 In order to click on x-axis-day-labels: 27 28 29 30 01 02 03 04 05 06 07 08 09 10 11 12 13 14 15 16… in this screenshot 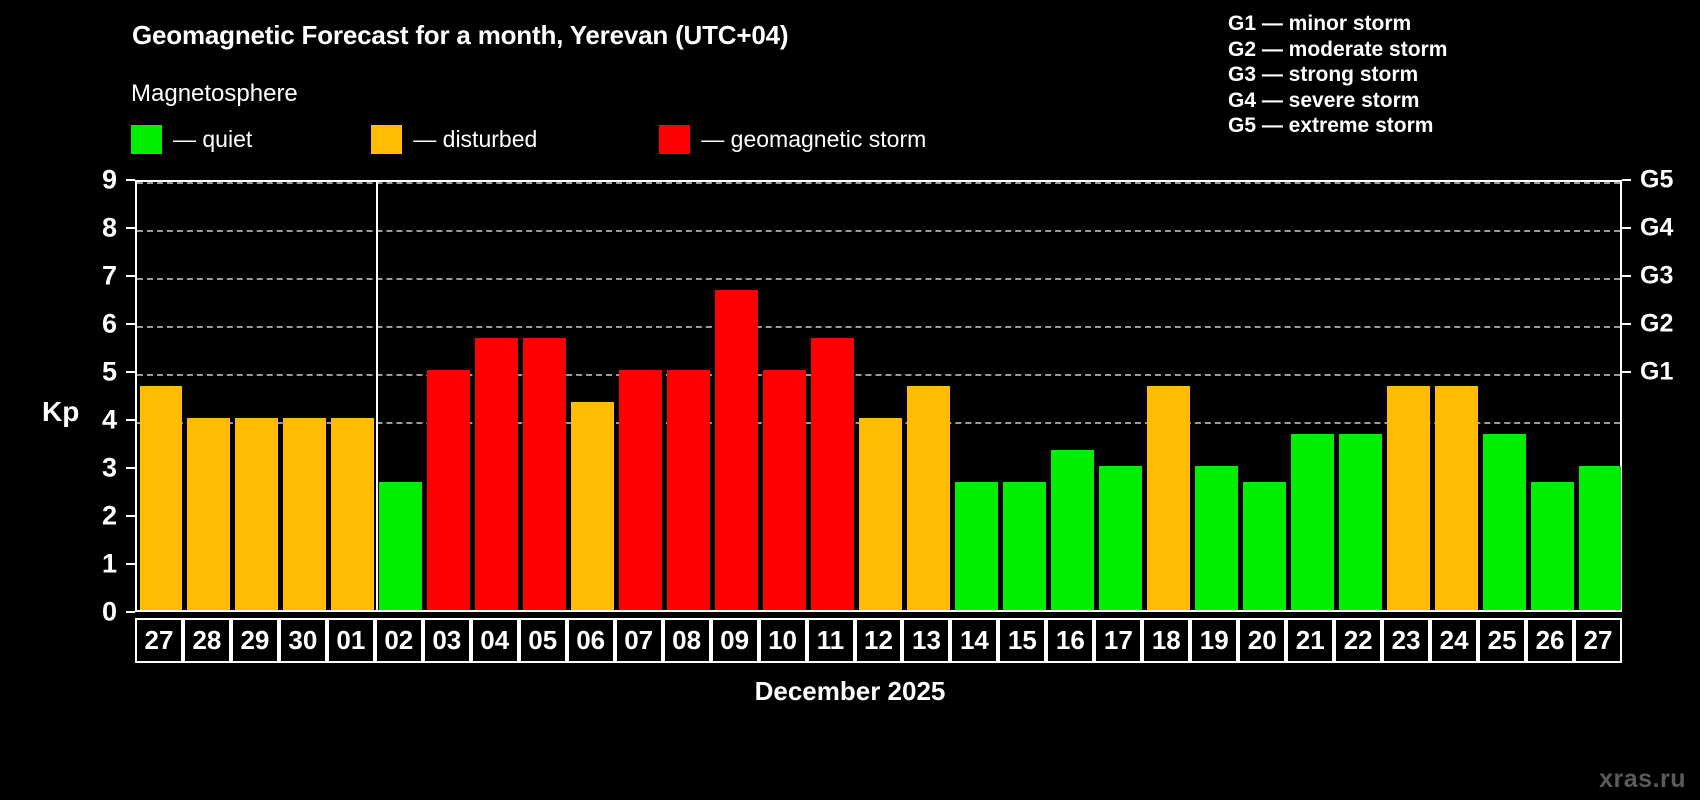, I will do `click(878, 640)`.